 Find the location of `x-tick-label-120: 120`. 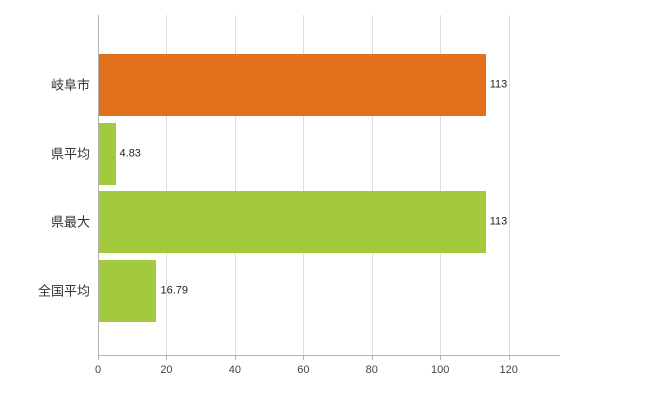

x-tick-label-120: 120 is located at coordinates (508, 370).